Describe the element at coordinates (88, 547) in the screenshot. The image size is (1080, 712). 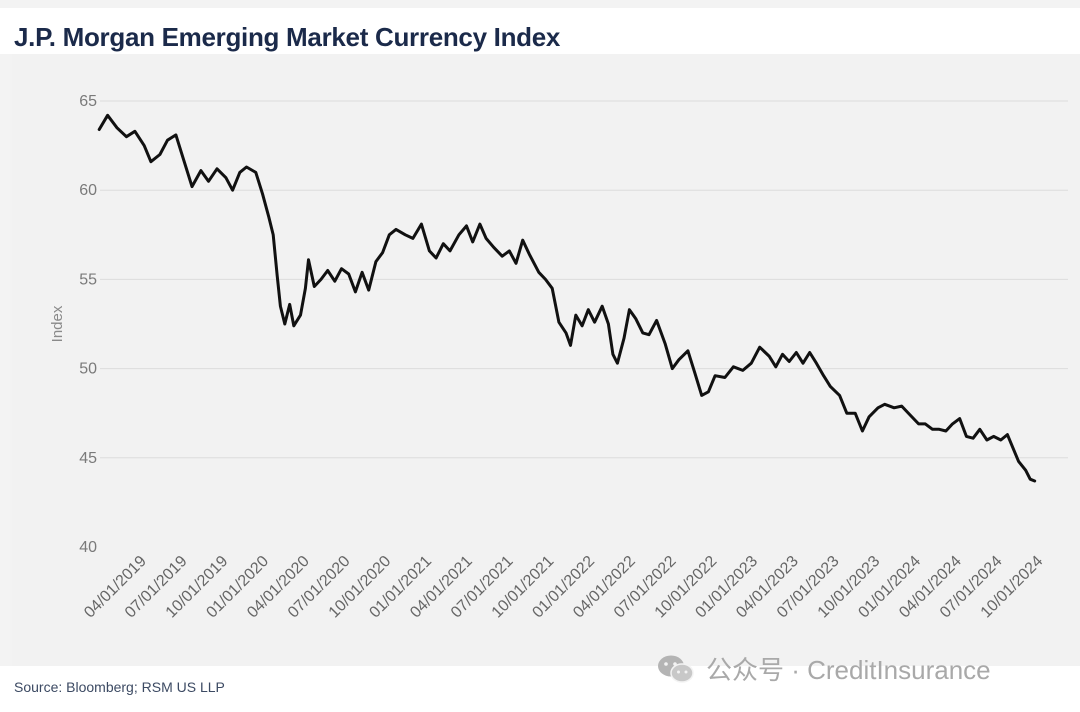
I see `y-tick-label: 40` at that location.